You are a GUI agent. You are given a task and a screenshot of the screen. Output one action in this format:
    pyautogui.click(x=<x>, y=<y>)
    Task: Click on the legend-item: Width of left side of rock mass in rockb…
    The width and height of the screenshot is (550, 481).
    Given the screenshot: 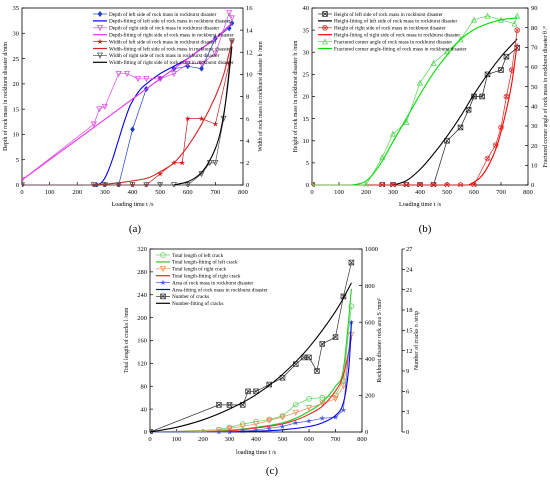 What is the action you would take?
    pyautogui.click(x=155, y=41)
    